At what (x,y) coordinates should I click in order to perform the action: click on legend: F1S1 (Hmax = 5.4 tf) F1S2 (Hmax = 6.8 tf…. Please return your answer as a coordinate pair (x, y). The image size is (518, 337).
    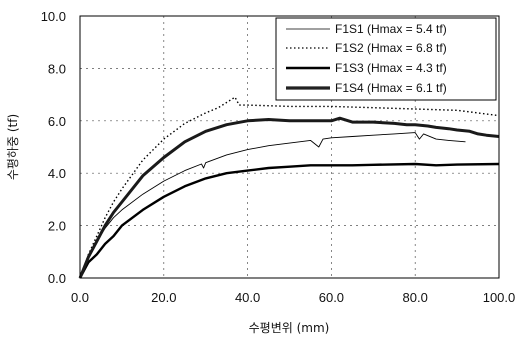
    Looking at the image, I should click on (386, 59).